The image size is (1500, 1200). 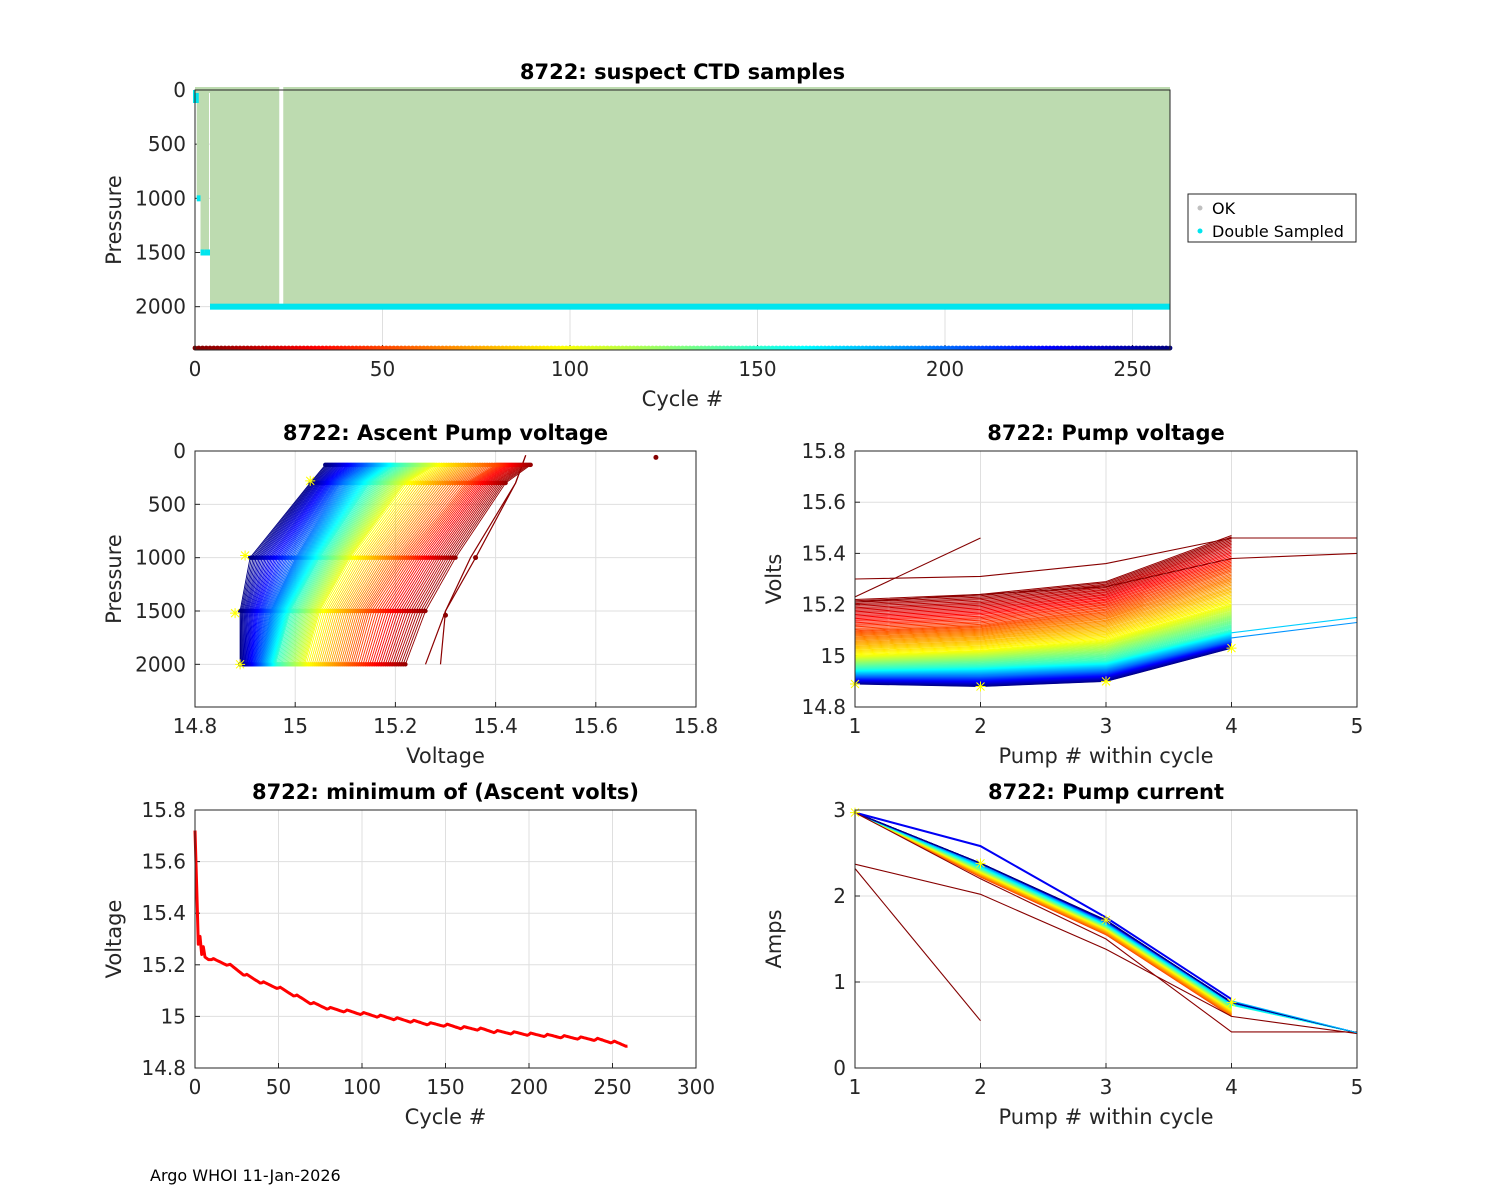 What do you see at coordinates (445, 433) in the screenshot?
I see `chart-title: 8722: Ascent Pump voltage` at bounding box center [445, 433].